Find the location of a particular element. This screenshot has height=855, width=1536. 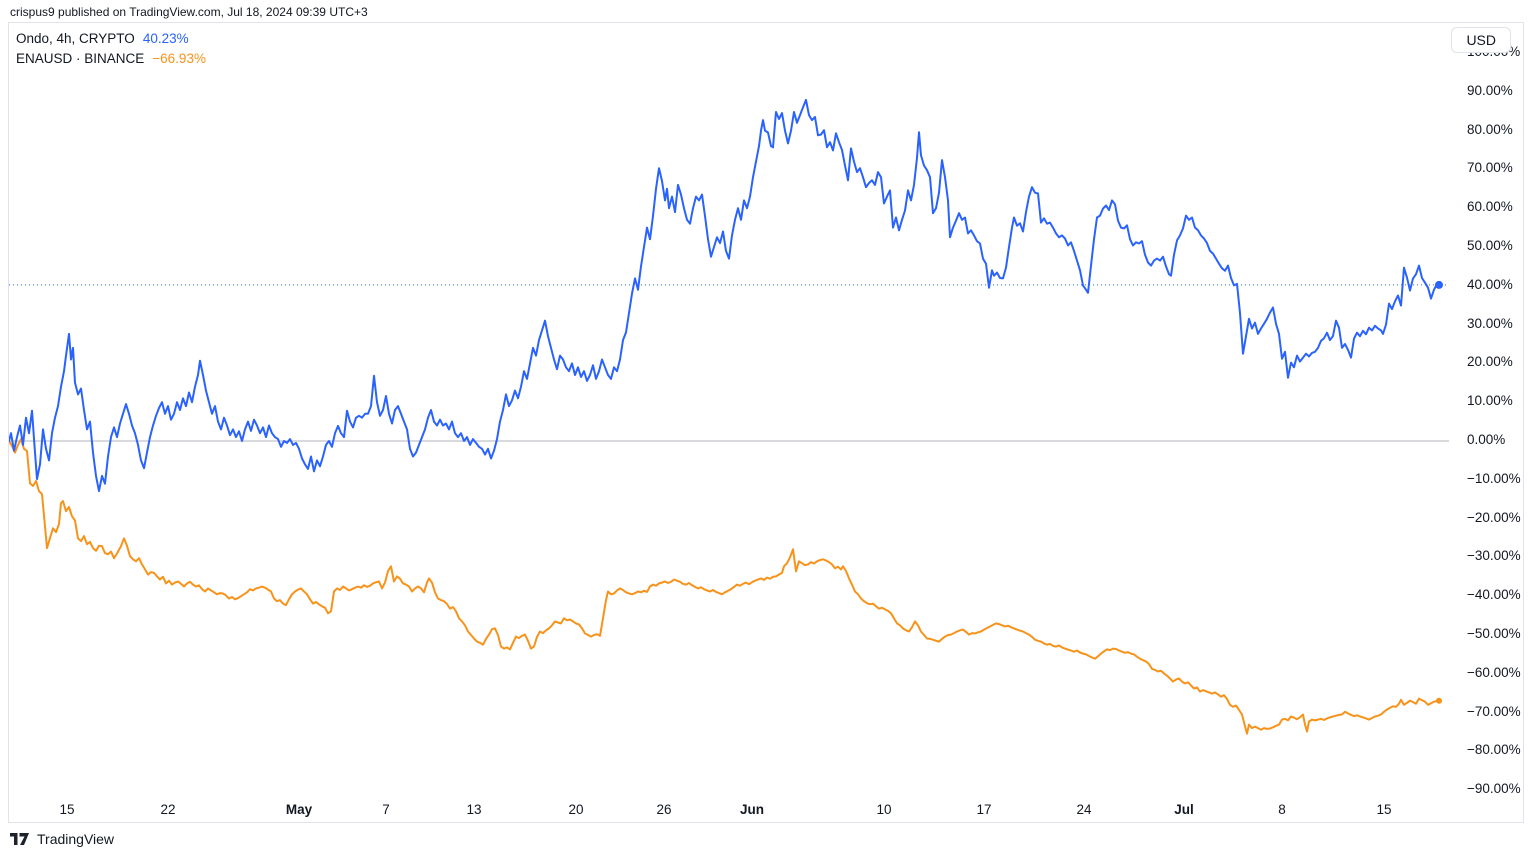

x-axis-label: 26 is located at coordinates (664, 809).